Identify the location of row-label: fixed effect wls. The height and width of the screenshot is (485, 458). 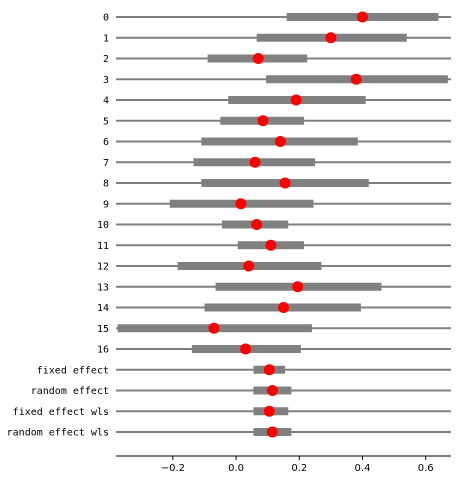
(61, 412).